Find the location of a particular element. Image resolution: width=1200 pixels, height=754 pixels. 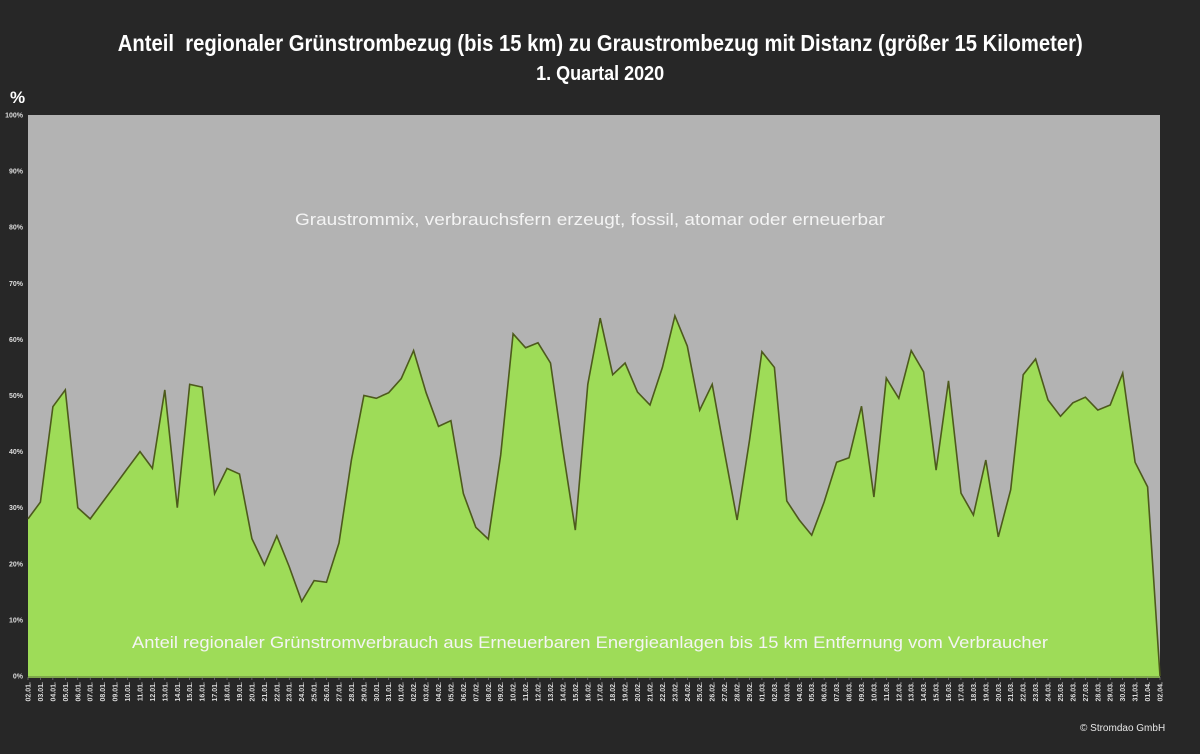

x-tick-label: 03.02. is located at coordinates (427, 692).